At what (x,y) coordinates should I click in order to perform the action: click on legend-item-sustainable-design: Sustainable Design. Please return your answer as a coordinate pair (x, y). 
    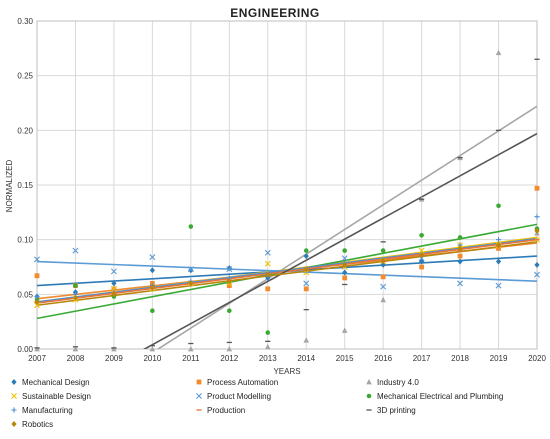
    Looking at the image, I should click on (51, 396).